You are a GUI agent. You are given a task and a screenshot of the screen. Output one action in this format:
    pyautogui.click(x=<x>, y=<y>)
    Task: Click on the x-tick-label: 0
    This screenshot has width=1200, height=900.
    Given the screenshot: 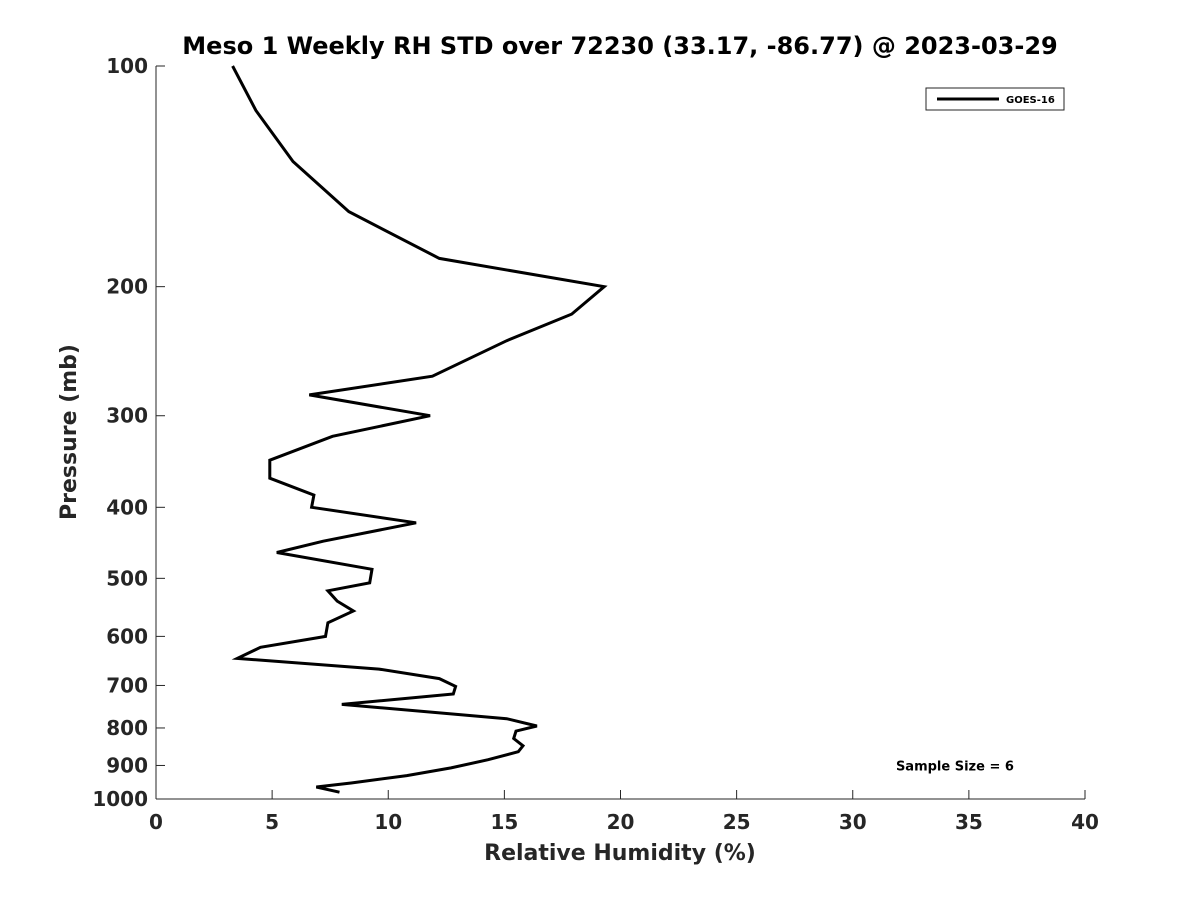 What is the action you would take?
    pyautogui.click(x=156, y=822)
    